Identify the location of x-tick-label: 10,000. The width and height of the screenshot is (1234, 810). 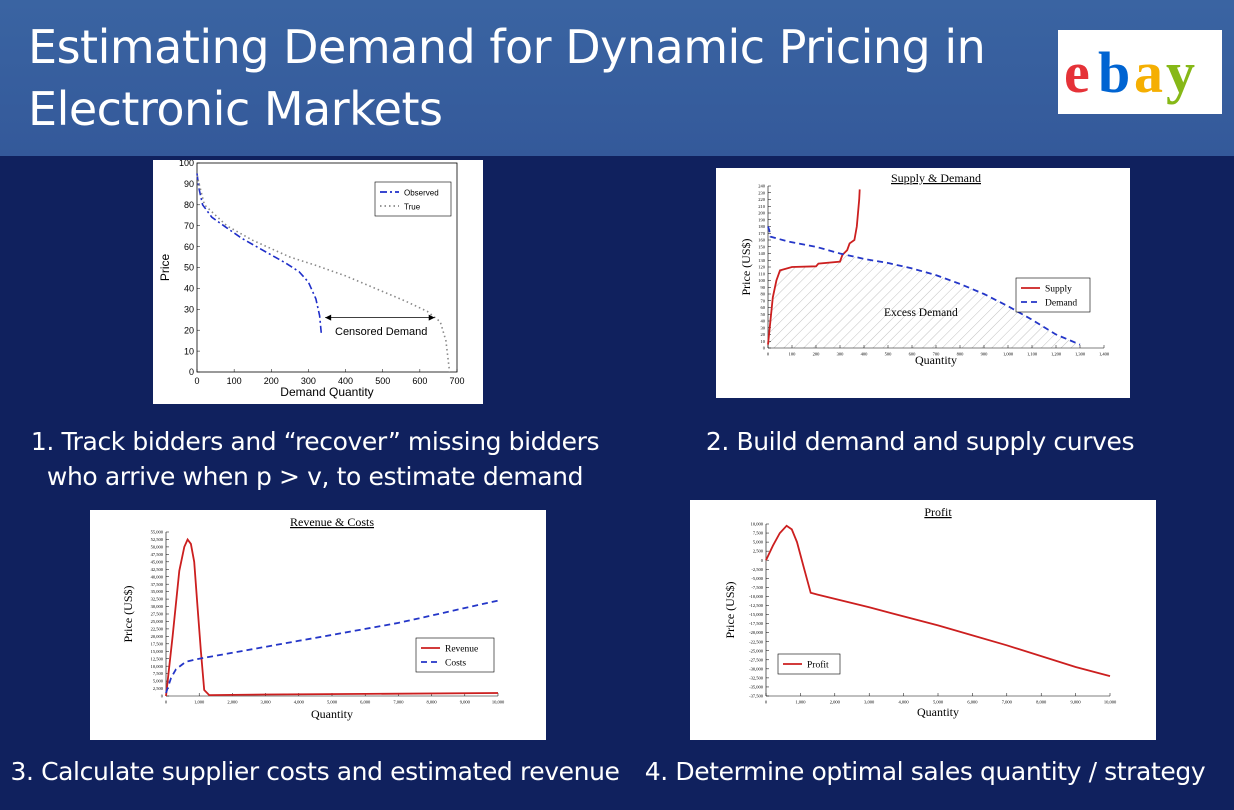
(1110, 703).